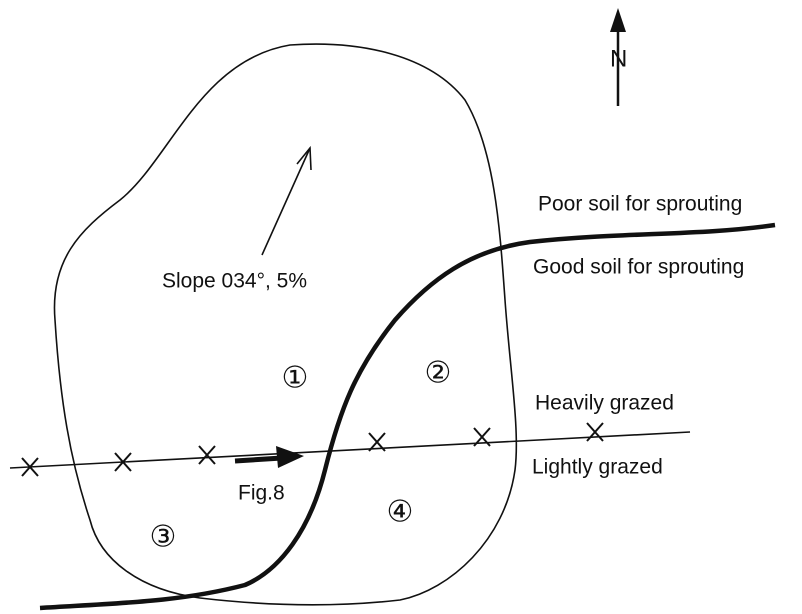 This screenshot has height=614, width=802. What do you see at coordinates (400, 512) in the screenshot?
I see `zone-label: ④` at bounding box center [400, 512].